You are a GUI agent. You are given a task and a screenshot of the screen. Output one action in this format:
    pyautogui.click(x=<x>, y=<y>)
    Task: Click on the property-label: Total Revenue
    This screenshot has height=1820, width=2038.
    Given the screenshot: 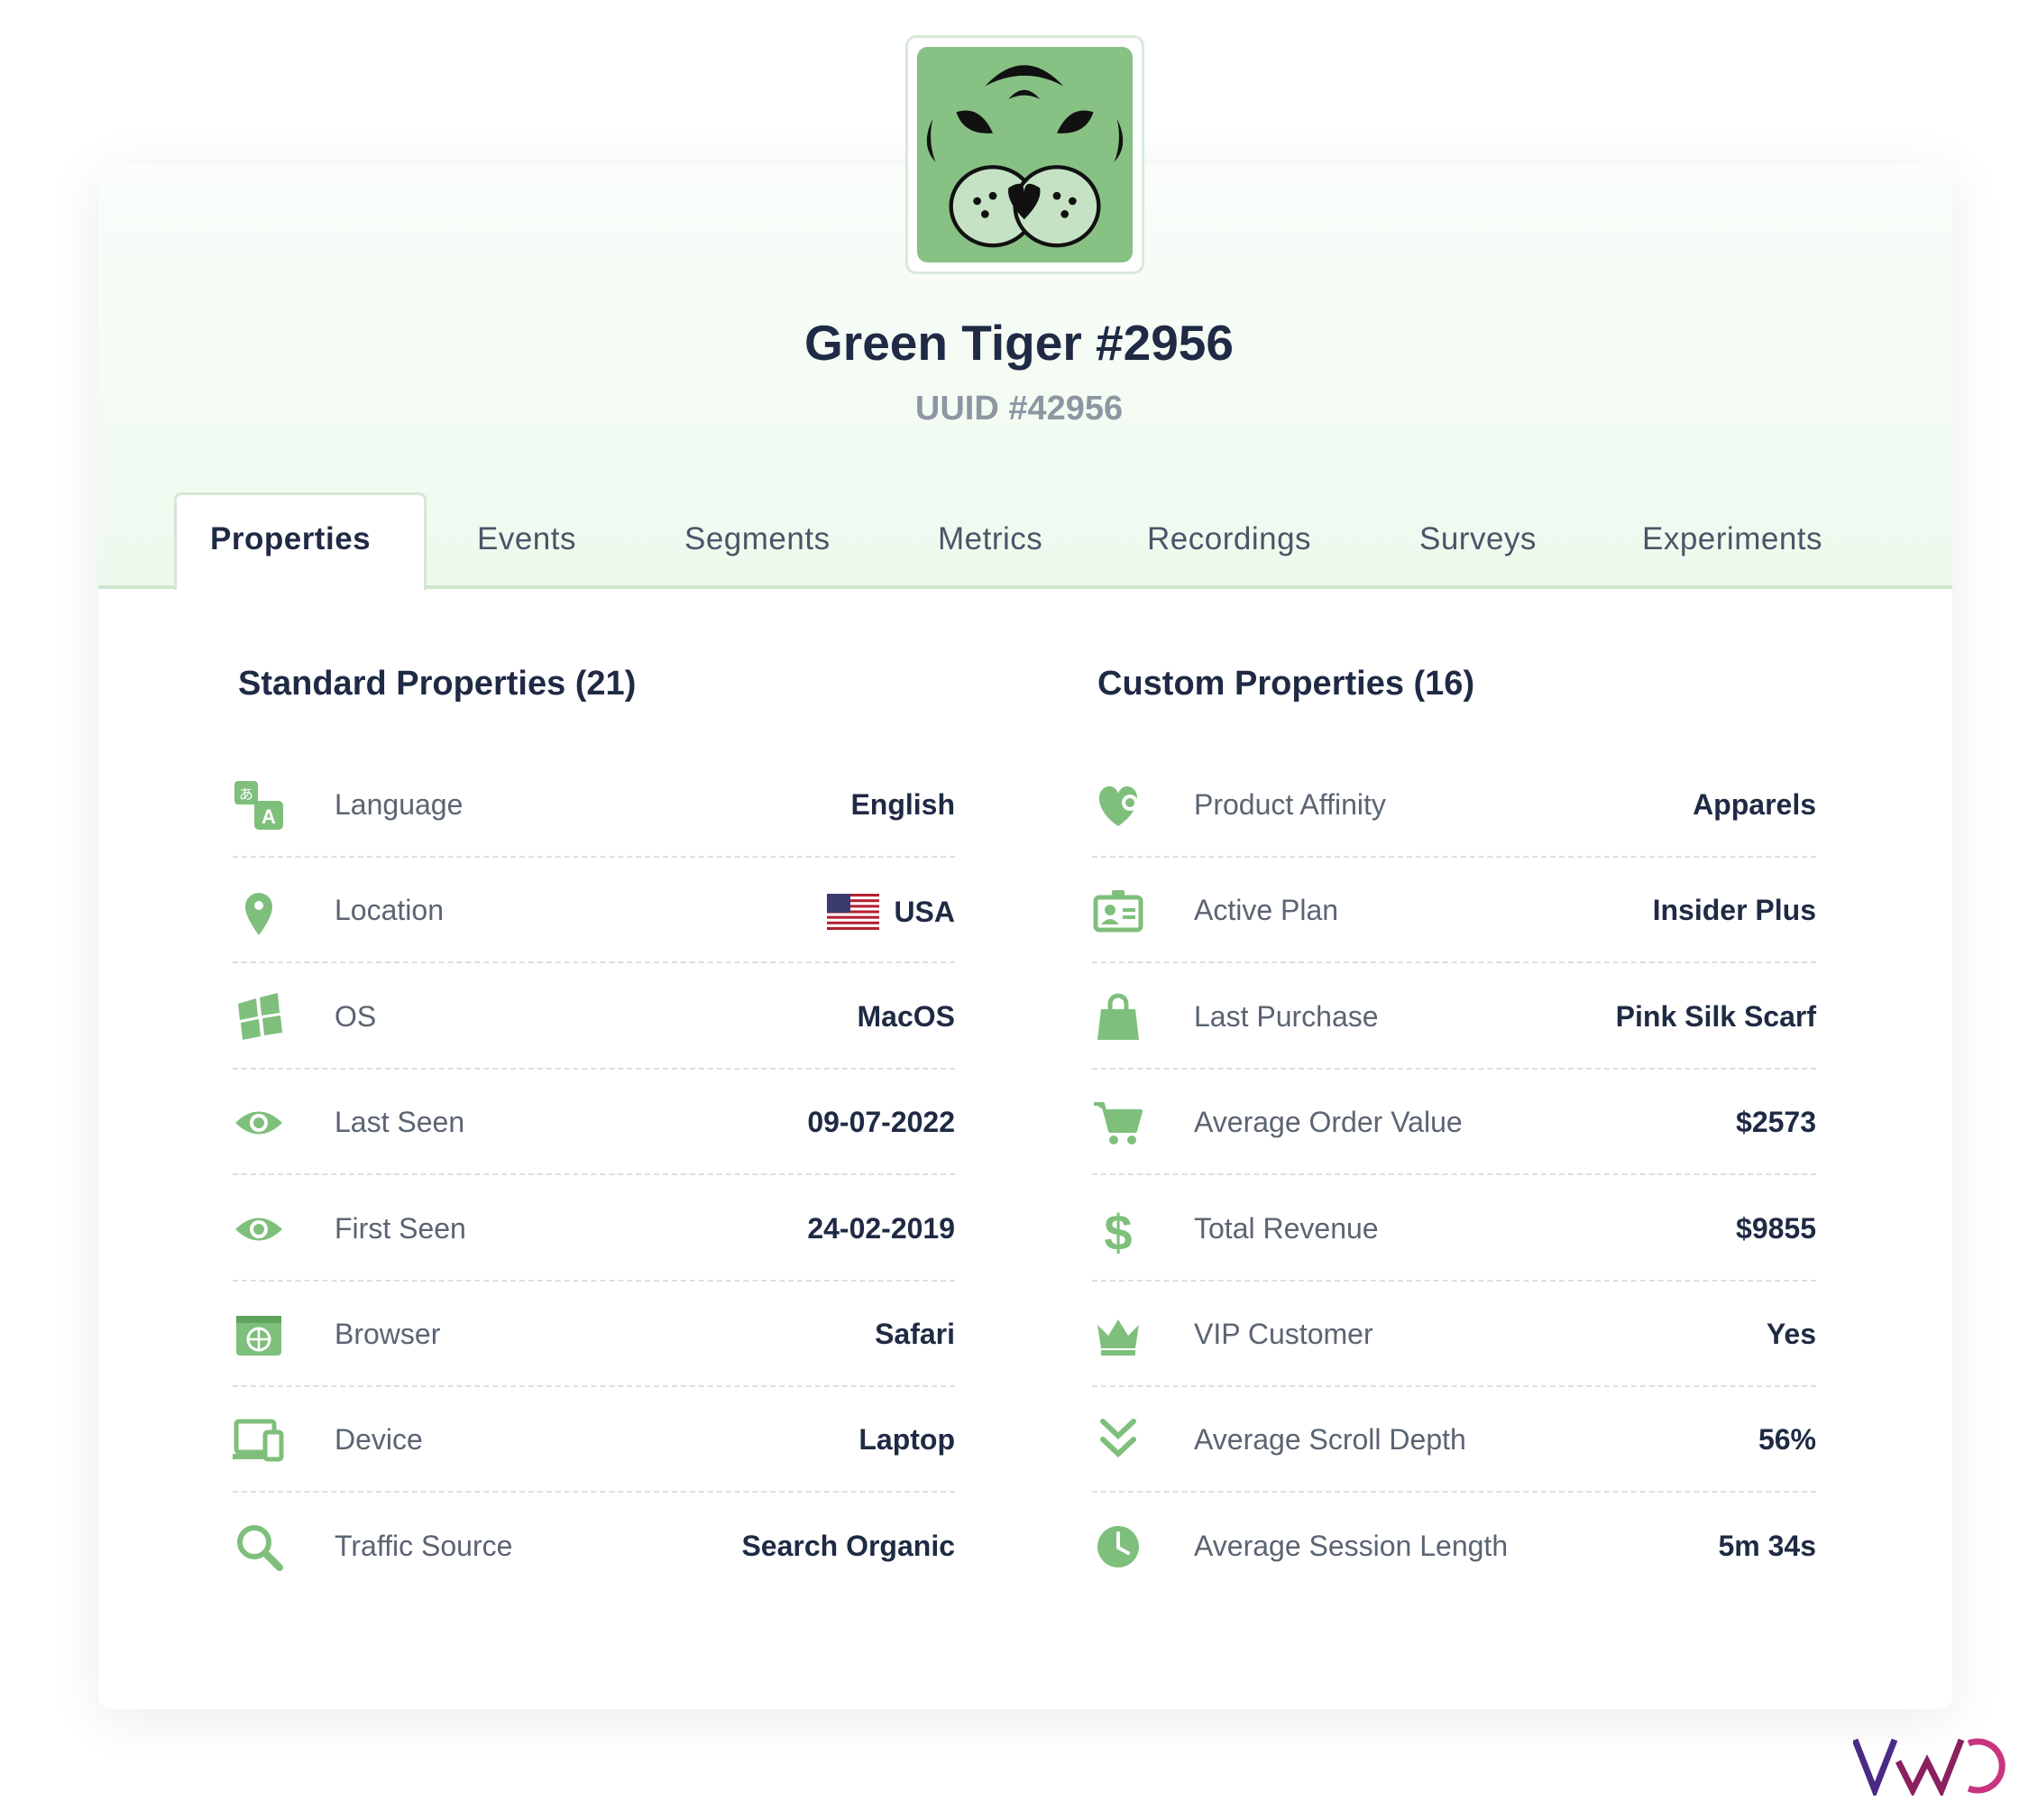 What is the action you would take?
    pyautogui.click(x=1287, y=1228)
    